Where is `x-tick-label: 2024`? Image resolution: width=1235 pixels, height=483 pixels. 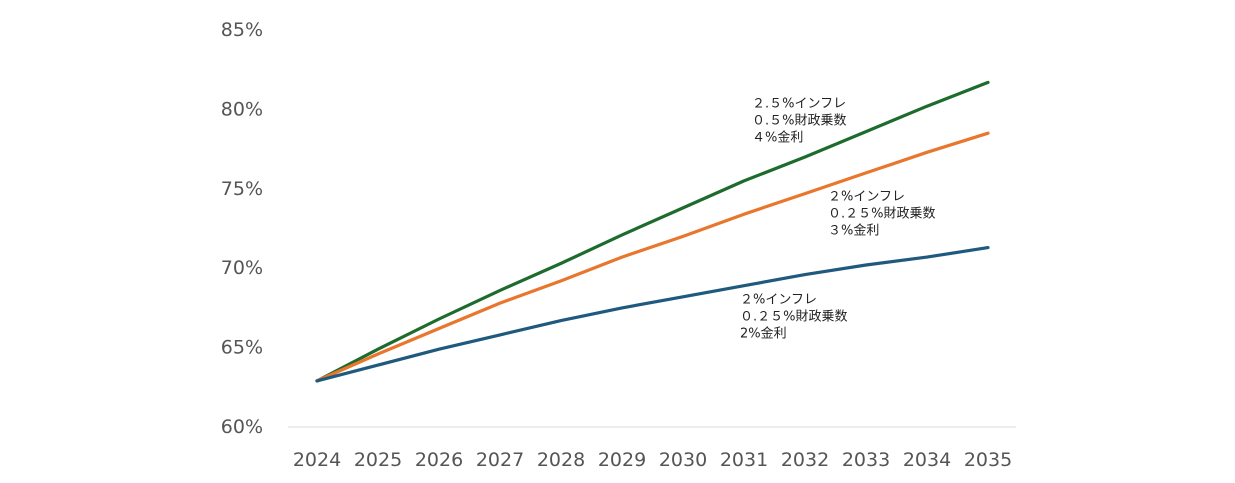 x-tick-label: 2024 is located at coordinates (317, 460).